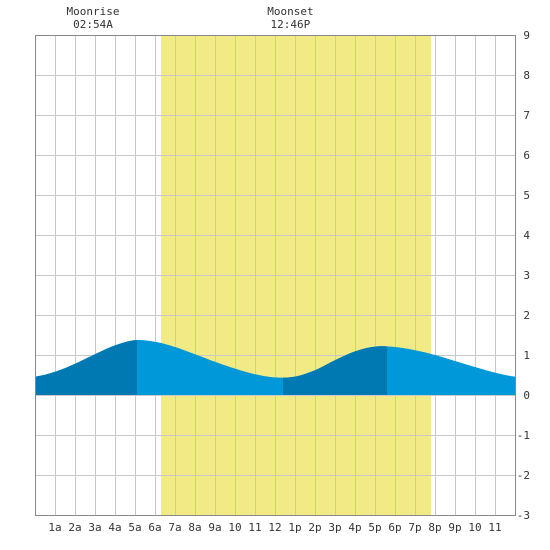  What do you see at coordinates (523, 435) in the screenshot?
I see `y-tick-label: -1` at bounding box center [523, 435].